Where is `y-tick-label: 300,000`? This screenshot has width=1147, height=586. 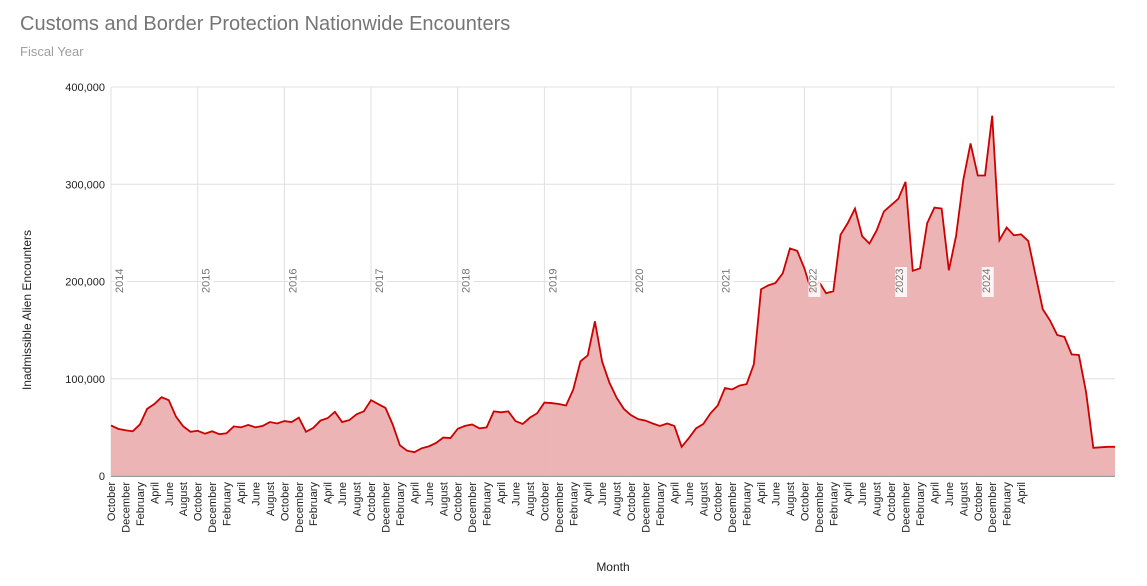 y-tick-label: 300,000 is located at coordinates (85, 185).